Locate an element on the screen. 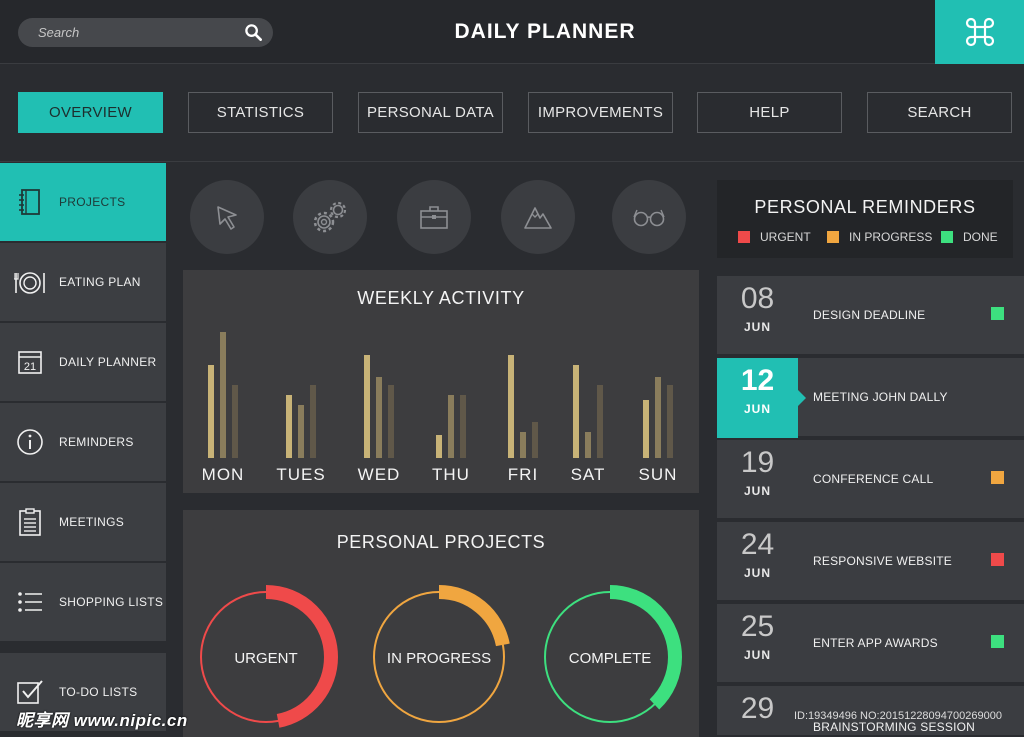 The image size is (1024, 737). gears-icon is located at coordinates (330, 217).